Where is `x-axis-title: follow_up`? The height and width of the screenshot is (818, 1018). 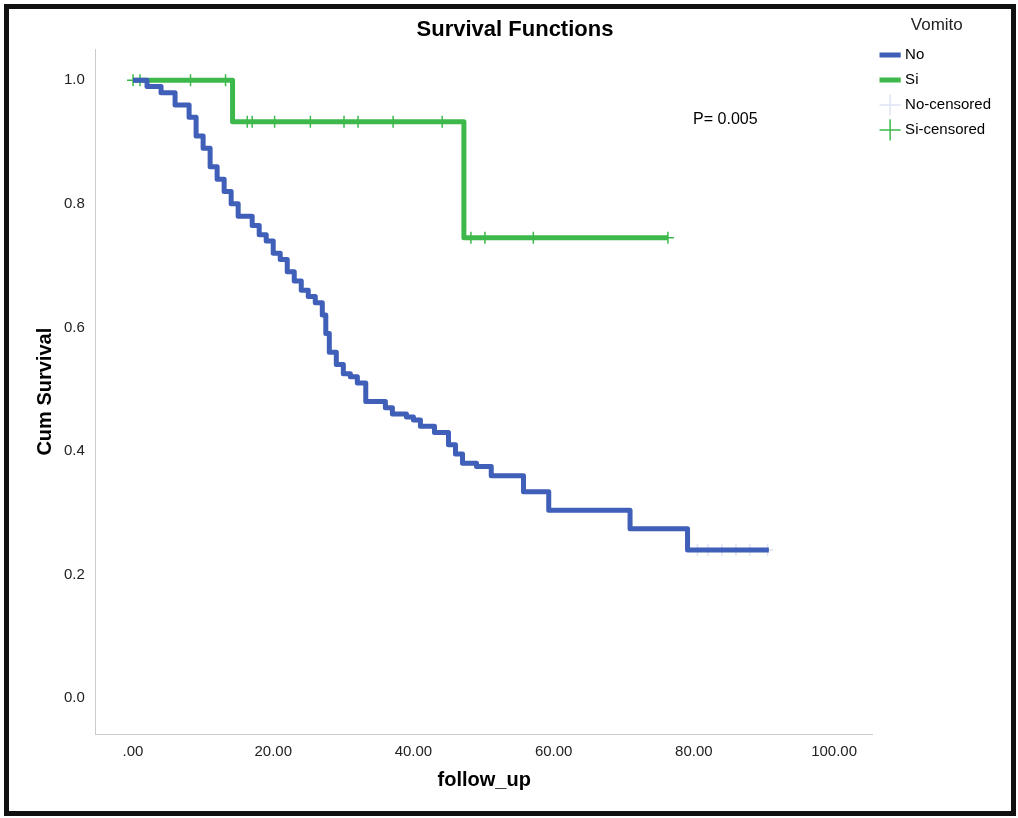
x-axis-title: follow_up is located at coordinates (484, 778).